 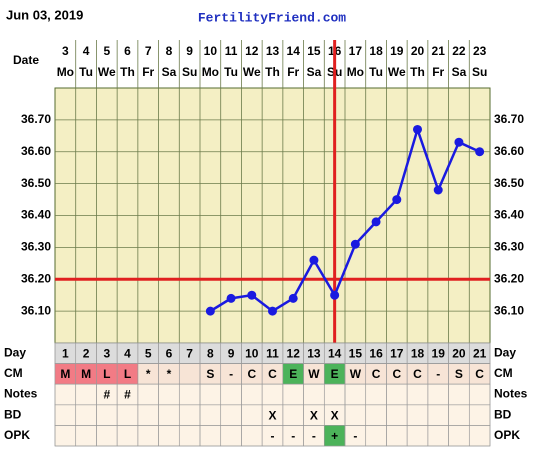 I want to click on y-tick-label-right: 36.50, so click(x=509, y=183).